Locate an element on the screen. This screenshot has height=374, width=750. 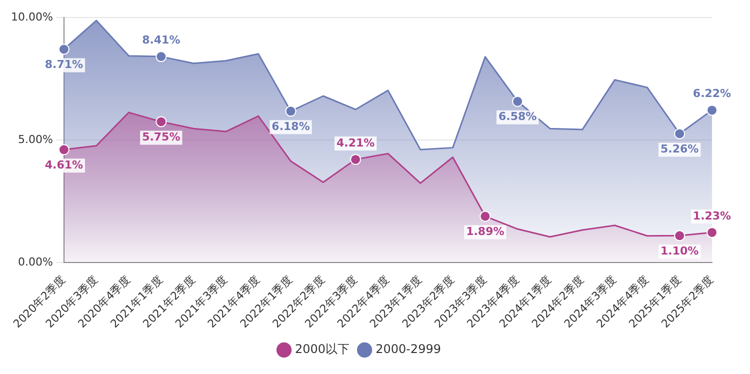
y-tick-label: 10.00% is located at coordinates (31, 17).